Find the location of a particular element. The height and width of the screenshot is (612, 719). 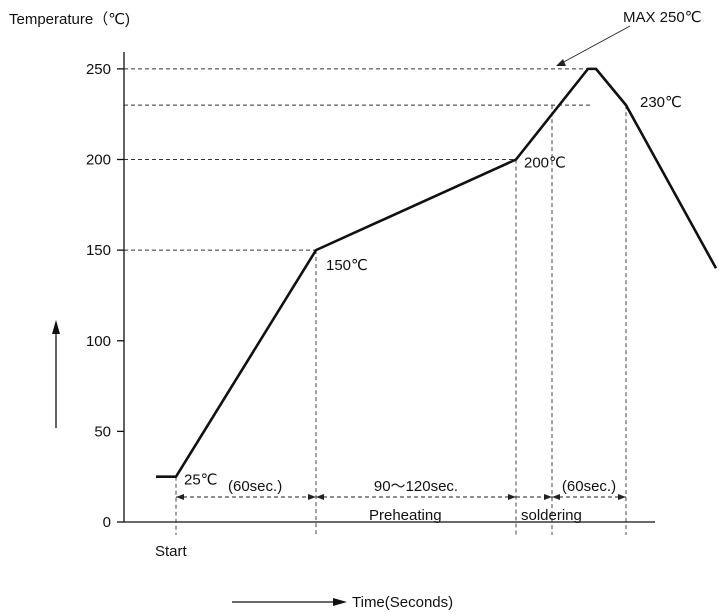

callout-arrowhead is located at coordinates (561, 62).